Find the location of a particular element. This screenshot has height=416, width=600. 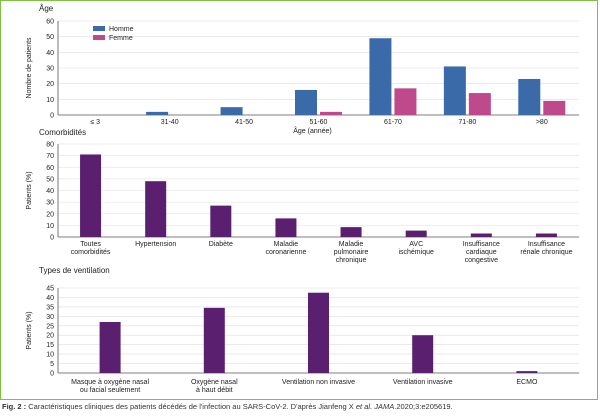

chart3-category-label: ou facial seulement is located at coordinates (110, 390).